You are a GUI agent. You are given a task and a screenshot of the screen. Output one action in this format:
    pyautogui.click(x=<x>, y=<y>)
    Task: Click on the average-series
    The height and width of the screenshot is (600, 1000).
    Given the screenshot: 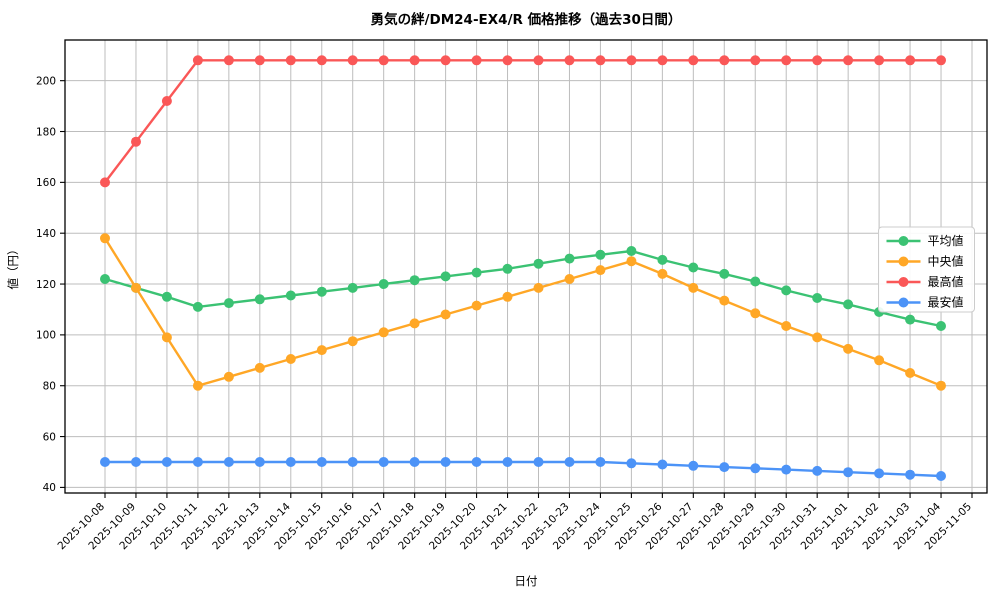 What is the action you would take?
    pyautogui.click(x=523, y=288)
    